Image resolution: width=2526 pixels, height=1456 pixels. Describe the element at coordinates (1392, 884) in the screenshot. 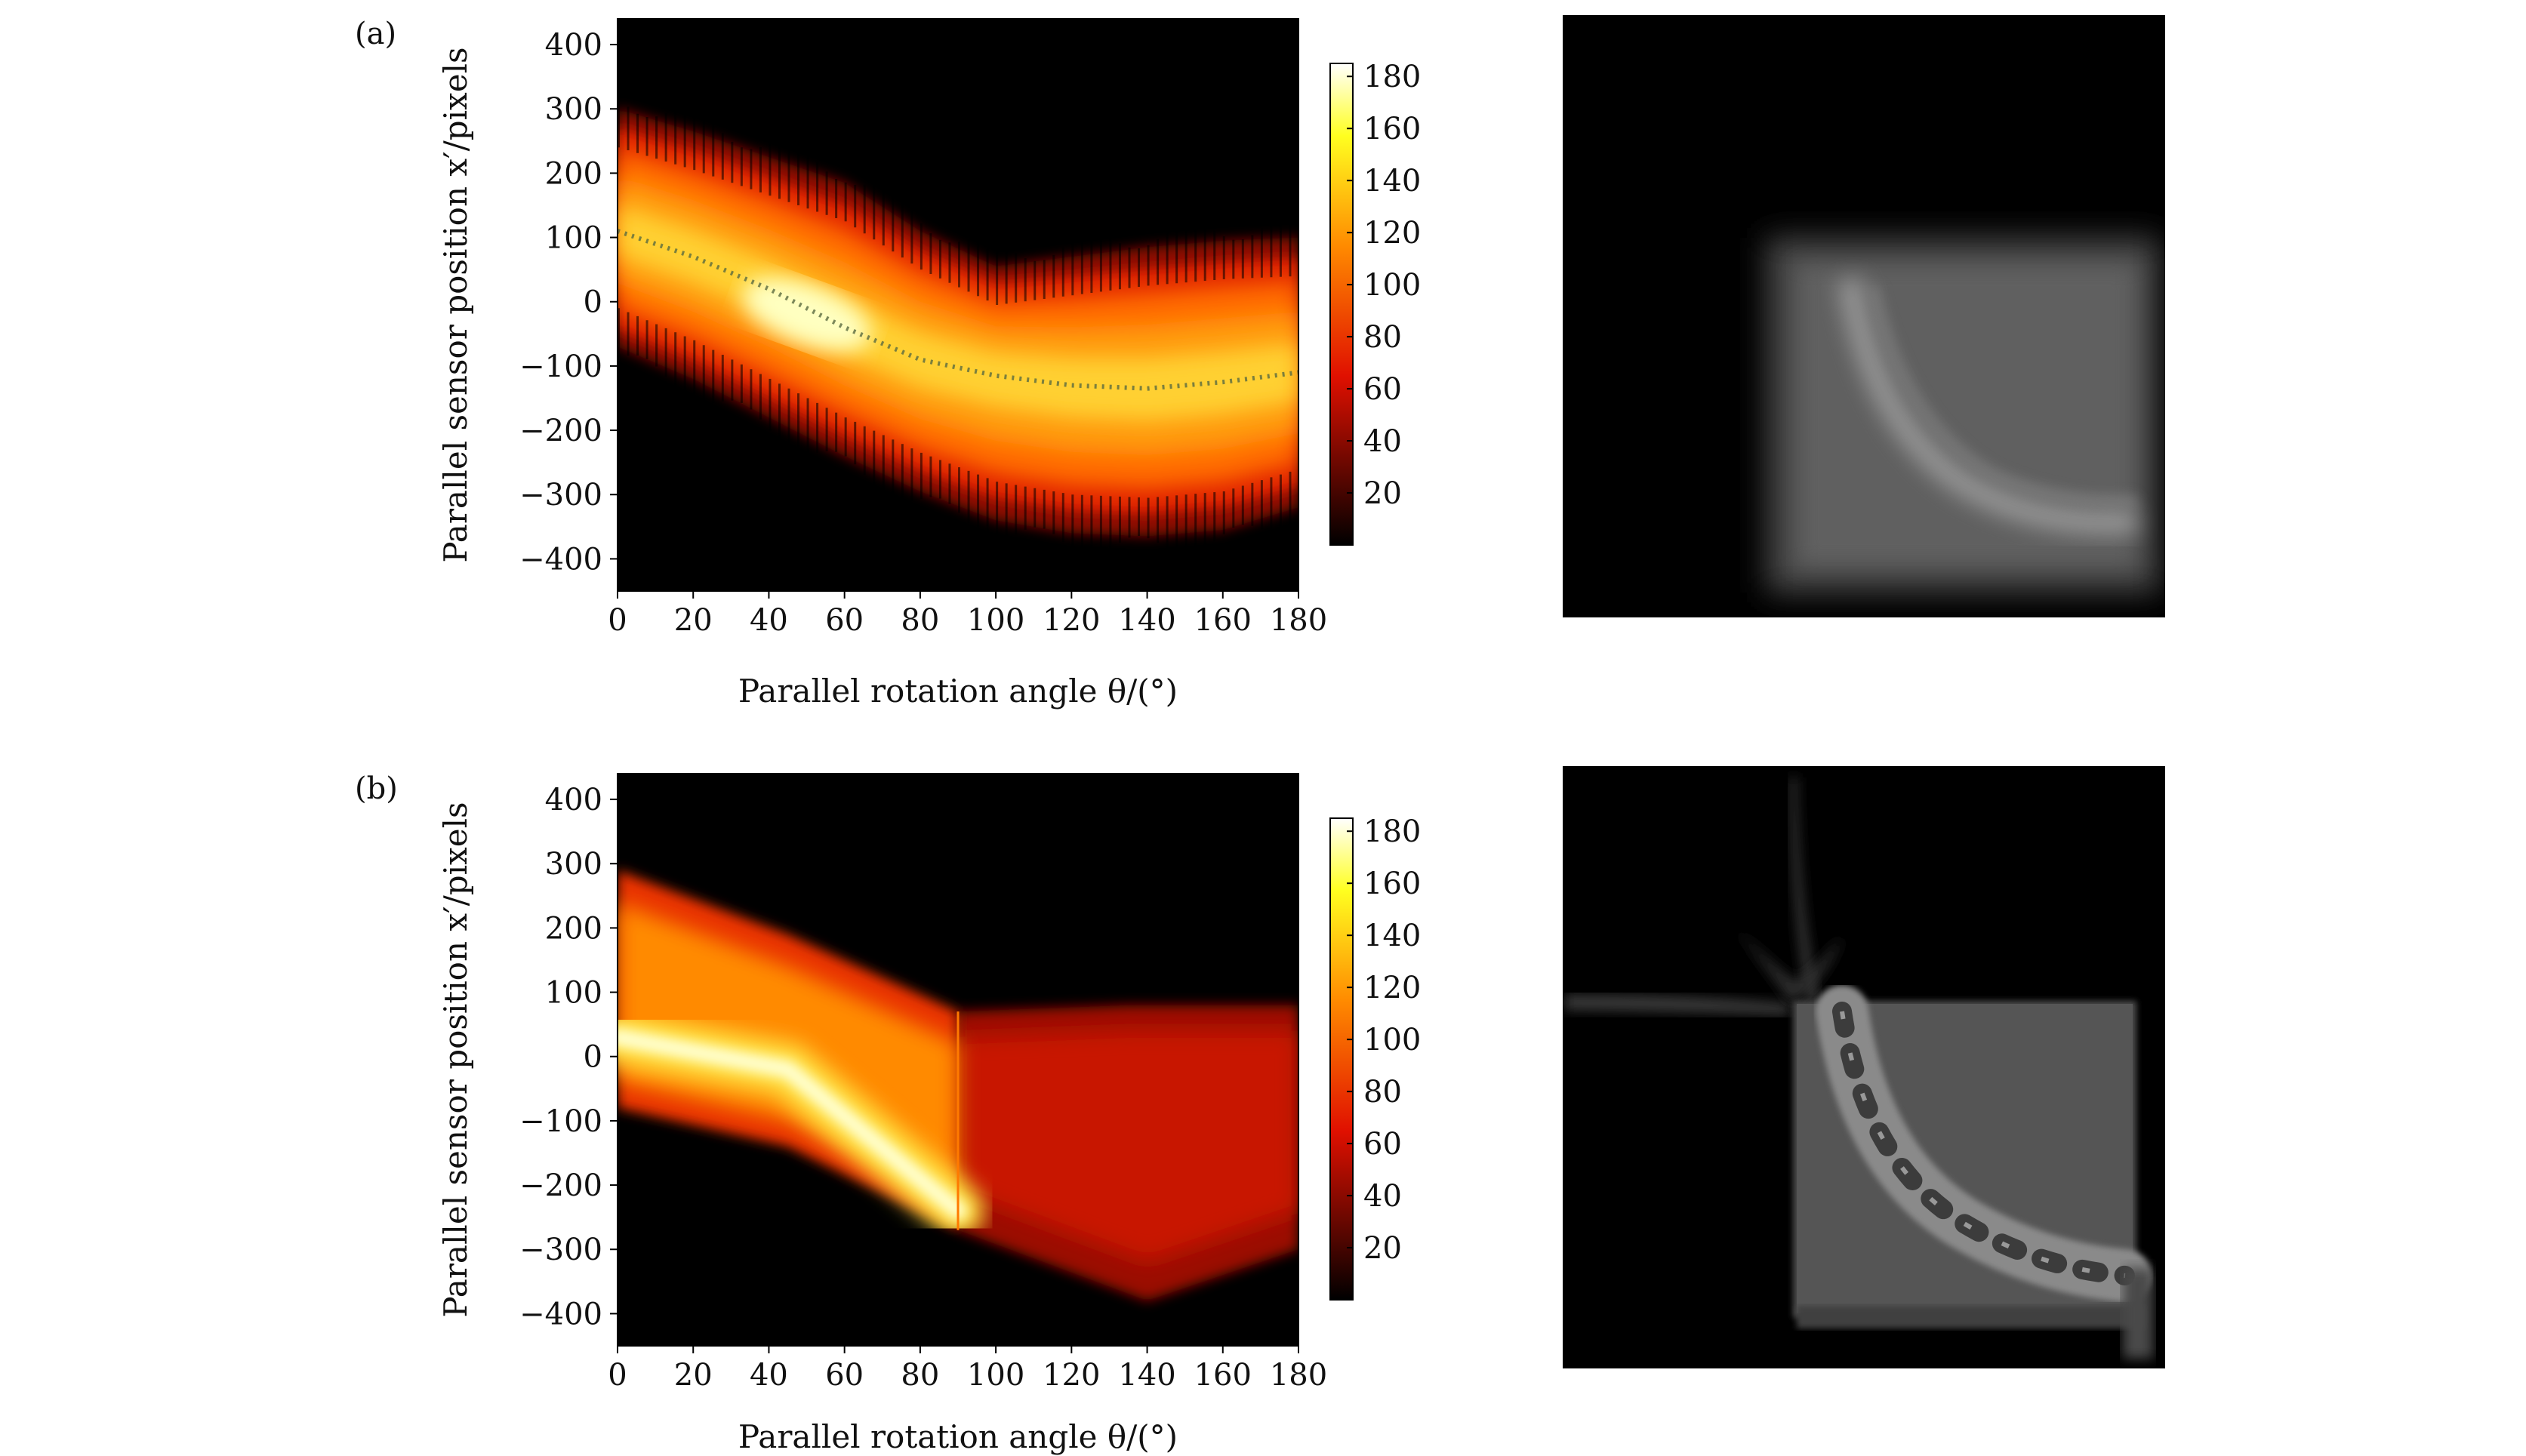

I see `colorbar-tick-label: 160` at that location.